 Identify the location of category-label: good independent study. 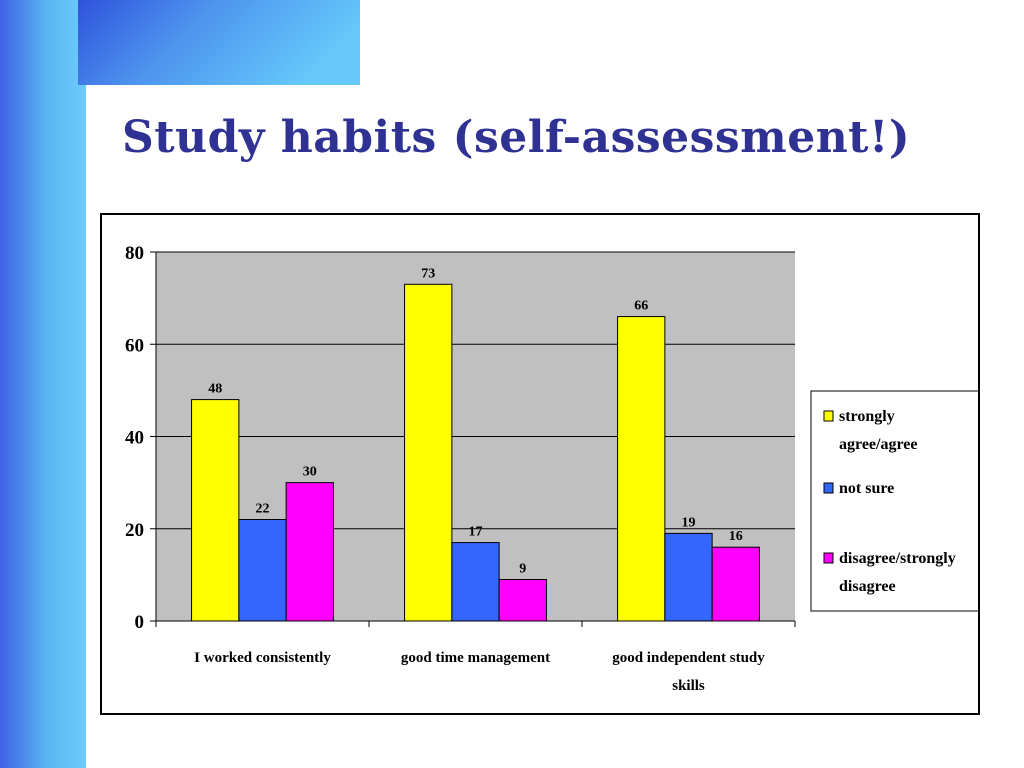
(688, 658).